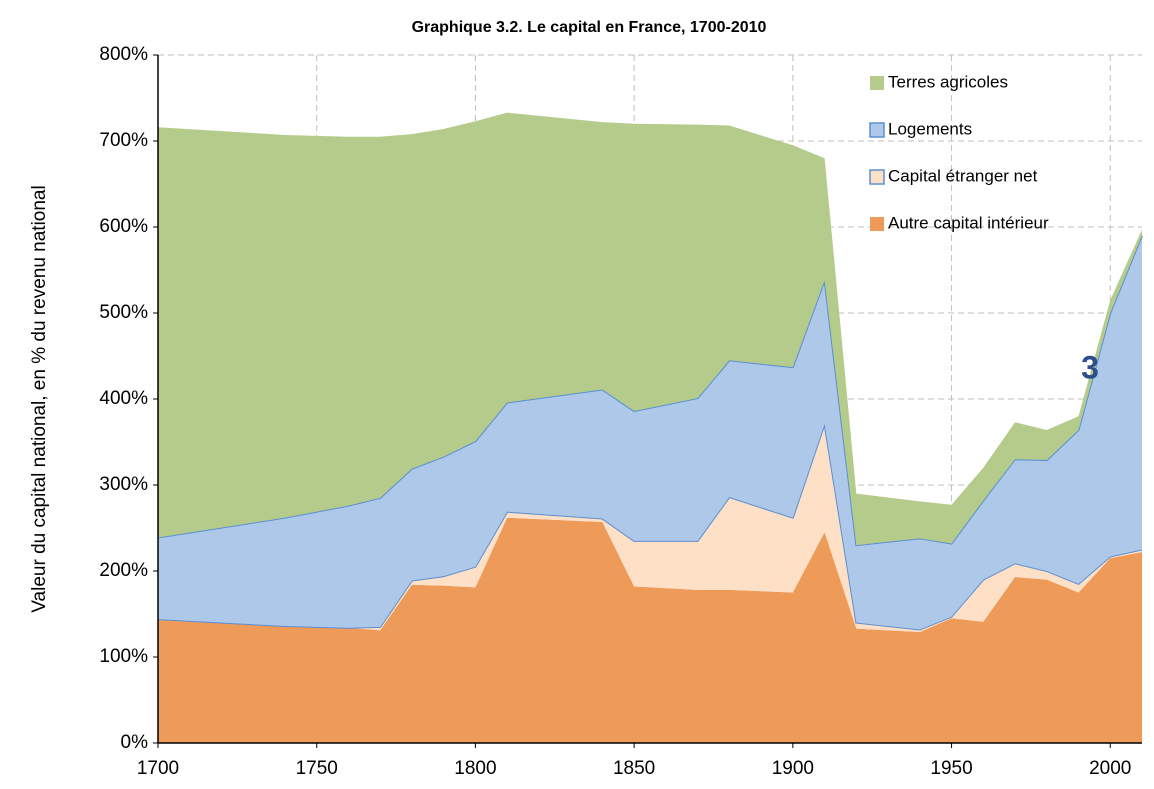 Image resolution: width=1154 pixels, height=789 pixels. Describe the element at coordinates (123, 312) in the screenshot. I see `y-tick-label: 500%` at that location.